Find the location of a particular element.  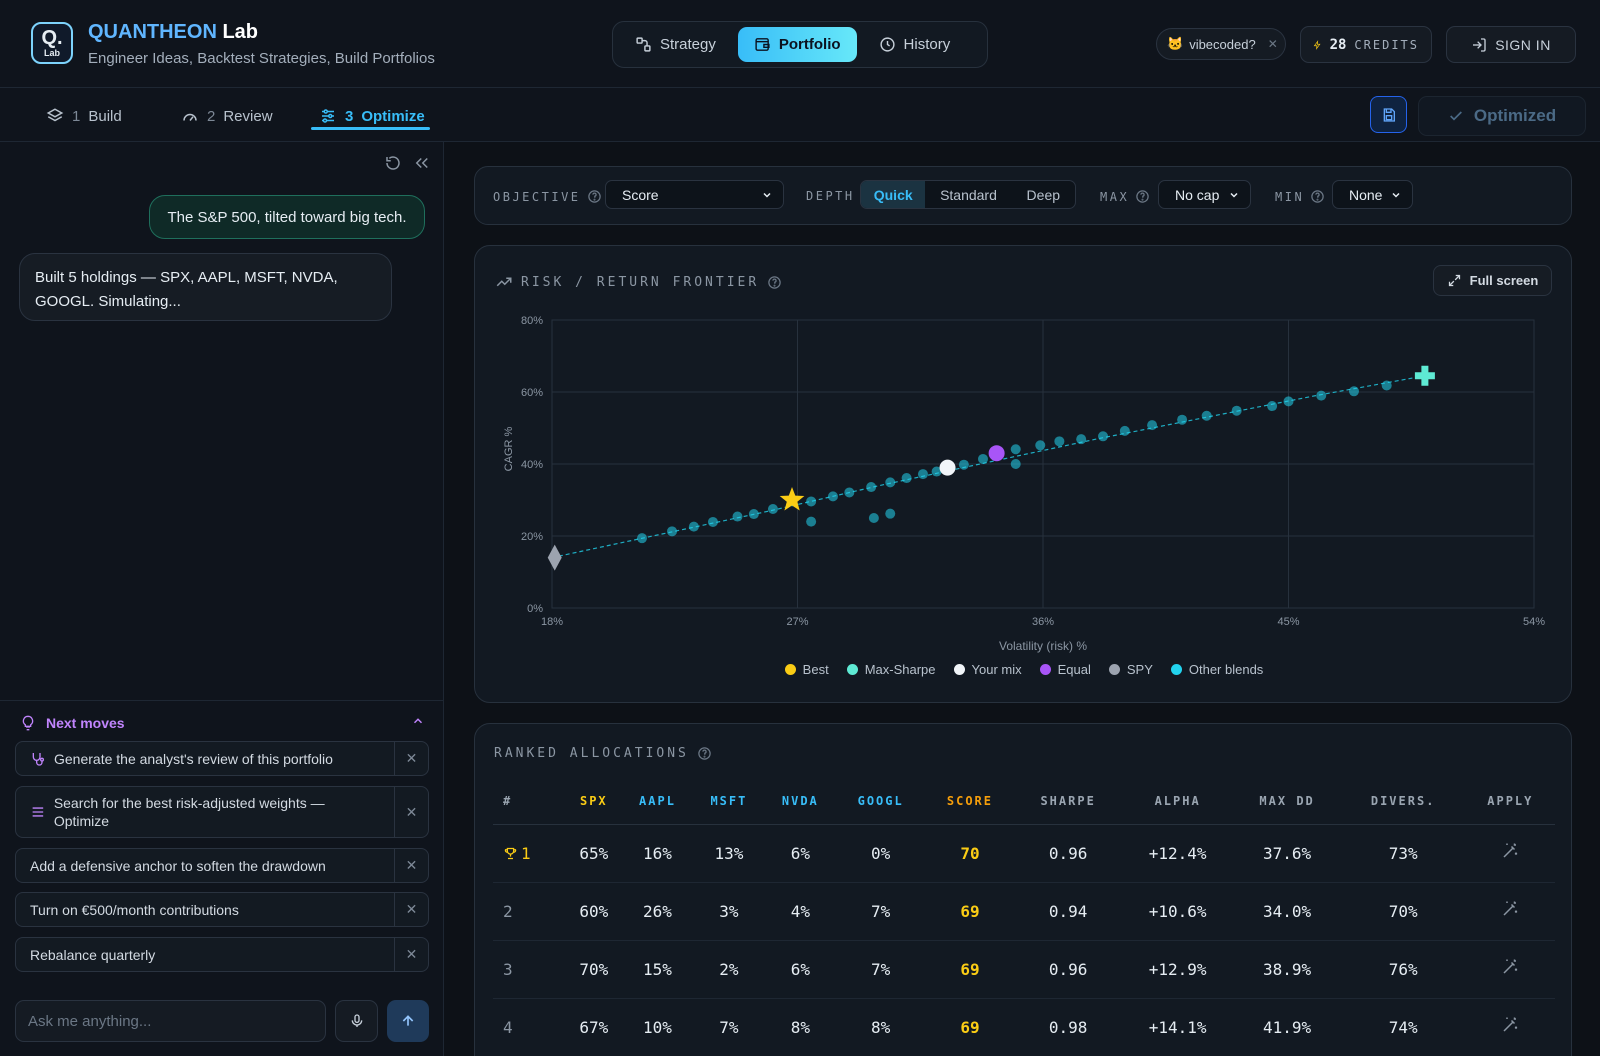

step-review: 2 Review is located at coordinates (227, 116).